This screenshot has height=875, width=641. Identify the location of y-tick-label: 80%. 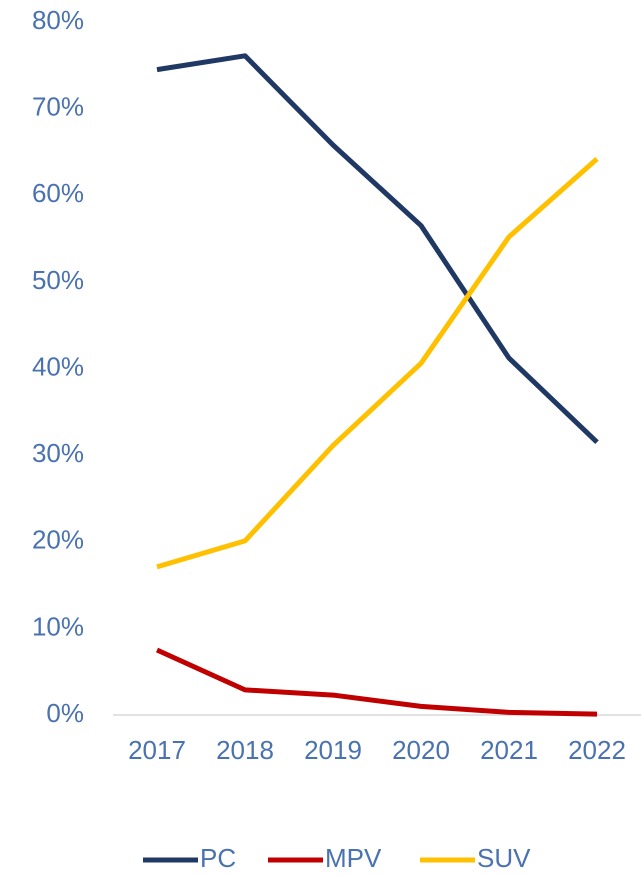
(58, 20).